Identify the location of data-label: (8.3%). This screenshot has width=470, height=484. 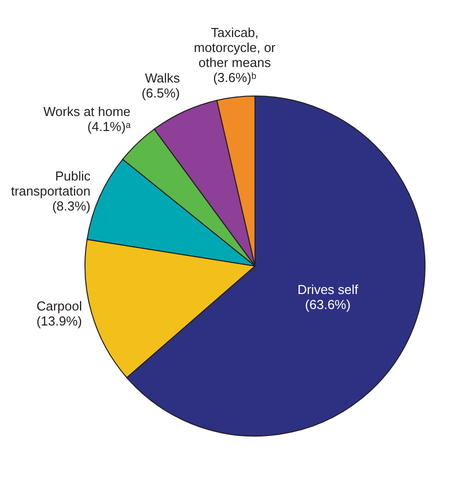
(71, 206).